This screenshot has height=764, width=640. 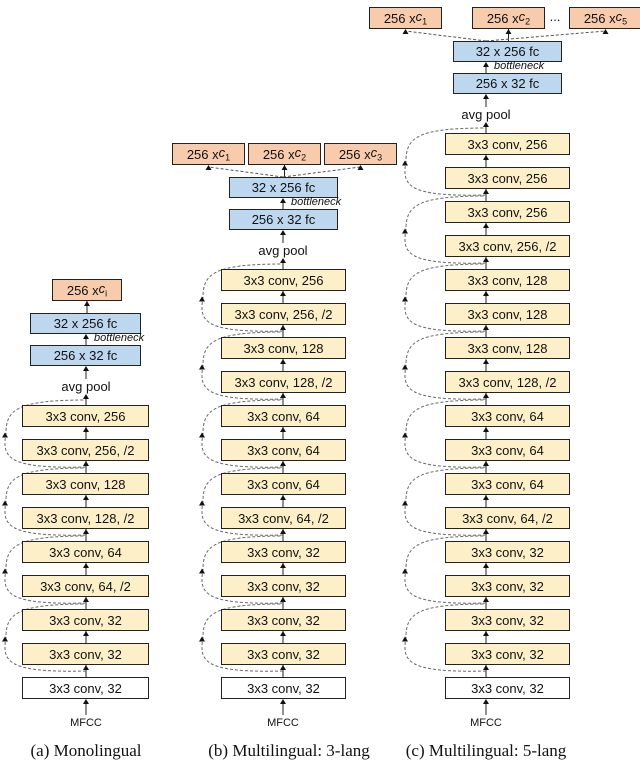 What do you see at coordinates (283, 484) in the screenshot?
I see `conv-layer-b-6: 3x3 conv, 64` at bounding box center [283, 484].